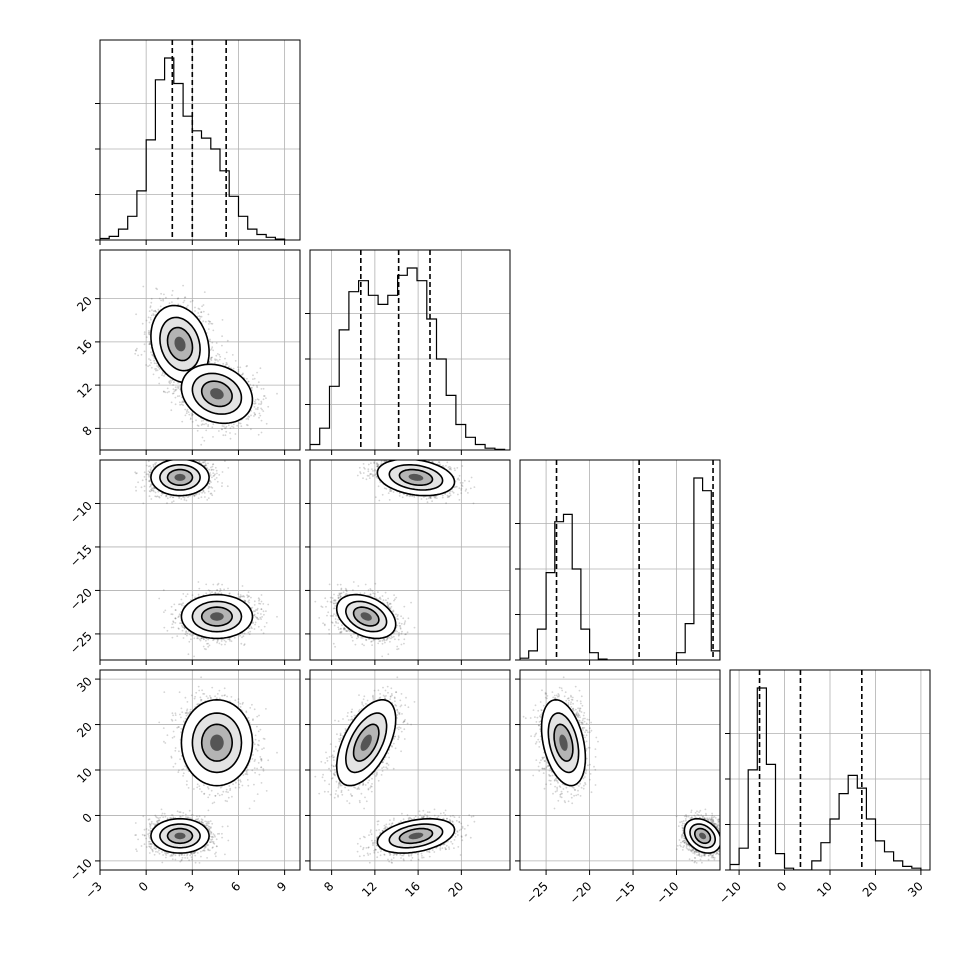  Describe the element at coordinates (217, 393) in the screenshot. I see `contour-level-1.45` at that location.